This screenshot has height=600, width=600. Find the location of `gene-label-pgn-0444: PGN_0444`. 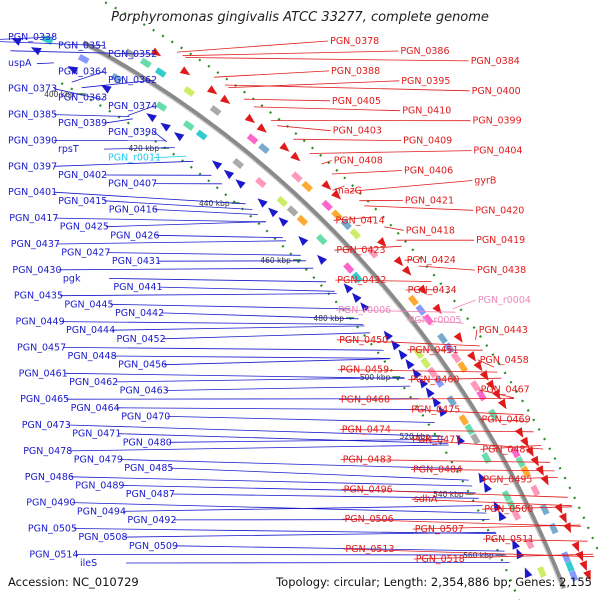

gene-label-pgn-0444: PGN_0444 is located at coordinates (90, 330).